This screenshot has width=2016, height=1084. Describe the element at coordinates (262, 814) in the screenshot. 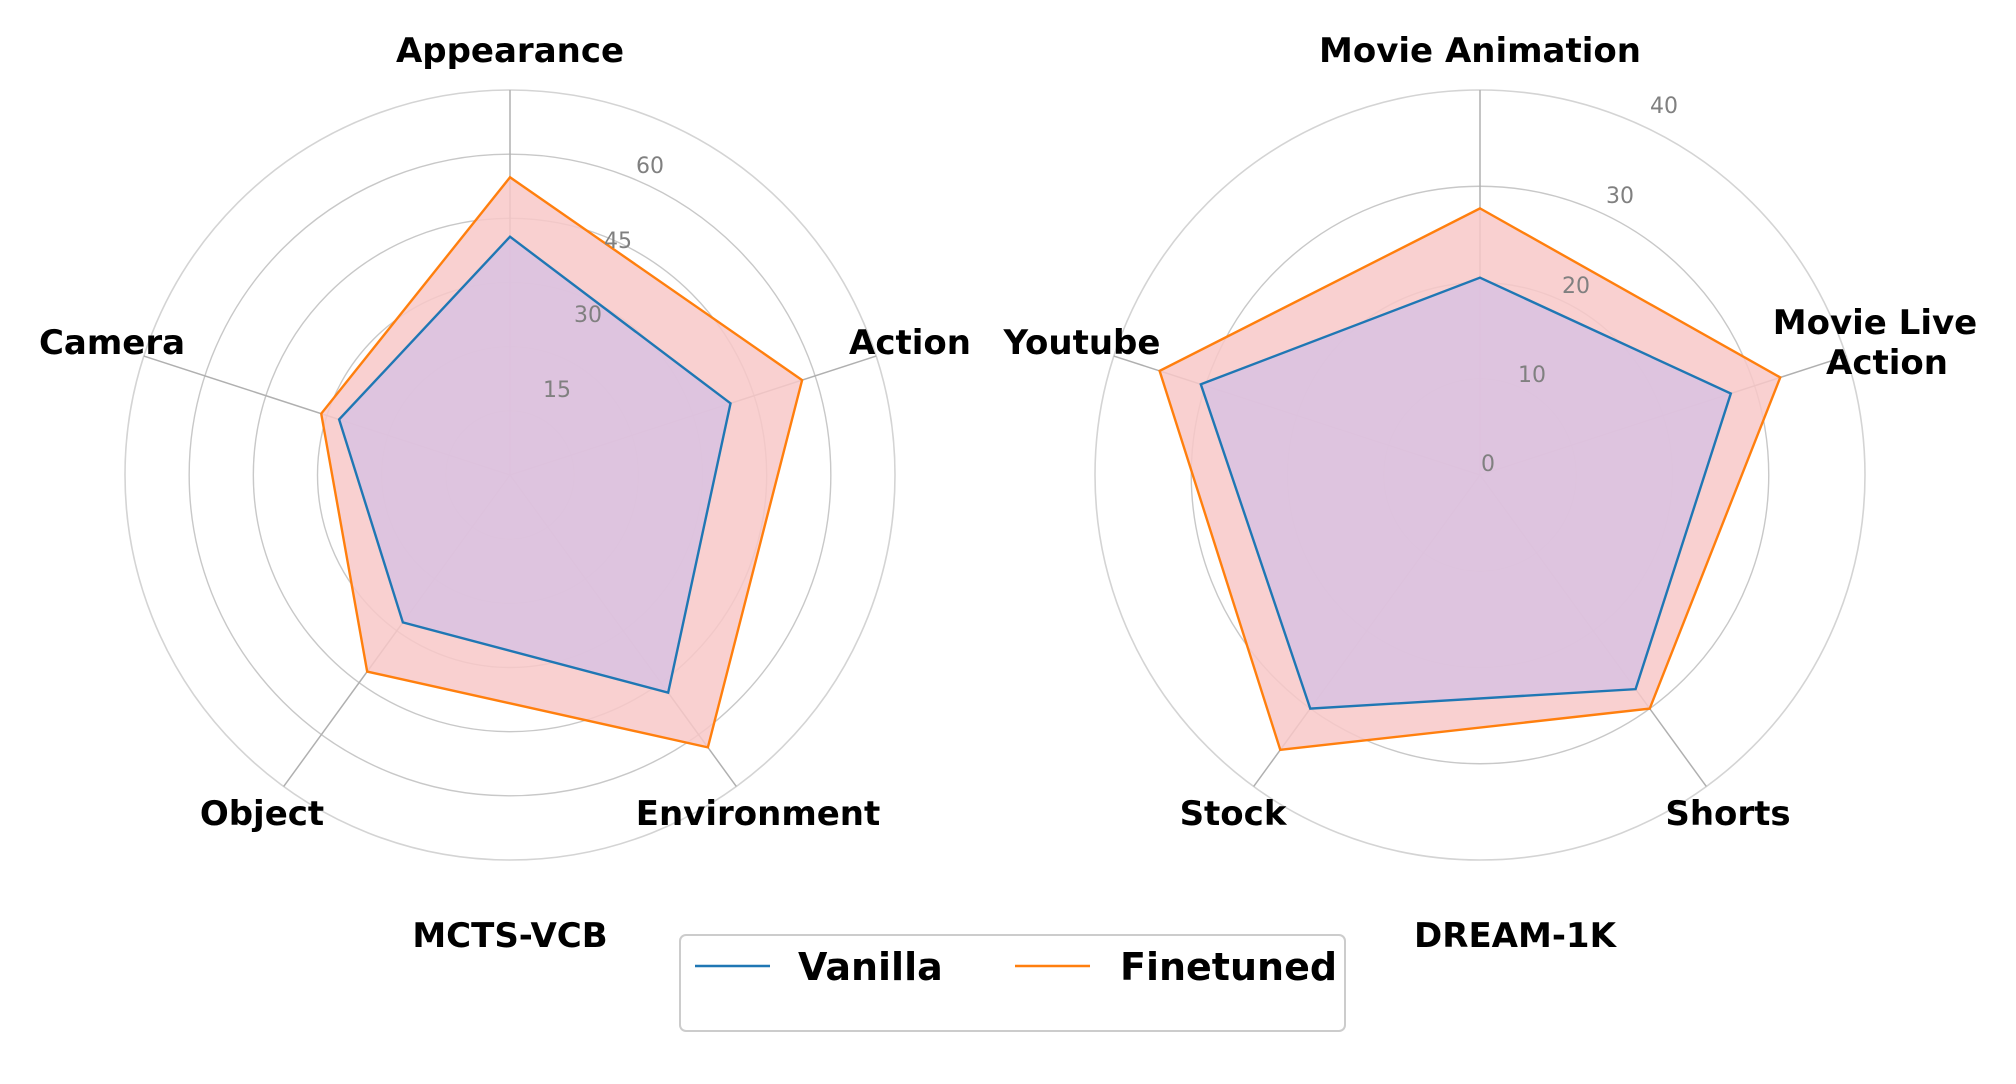

I see `category-label-object: Object` at that location.